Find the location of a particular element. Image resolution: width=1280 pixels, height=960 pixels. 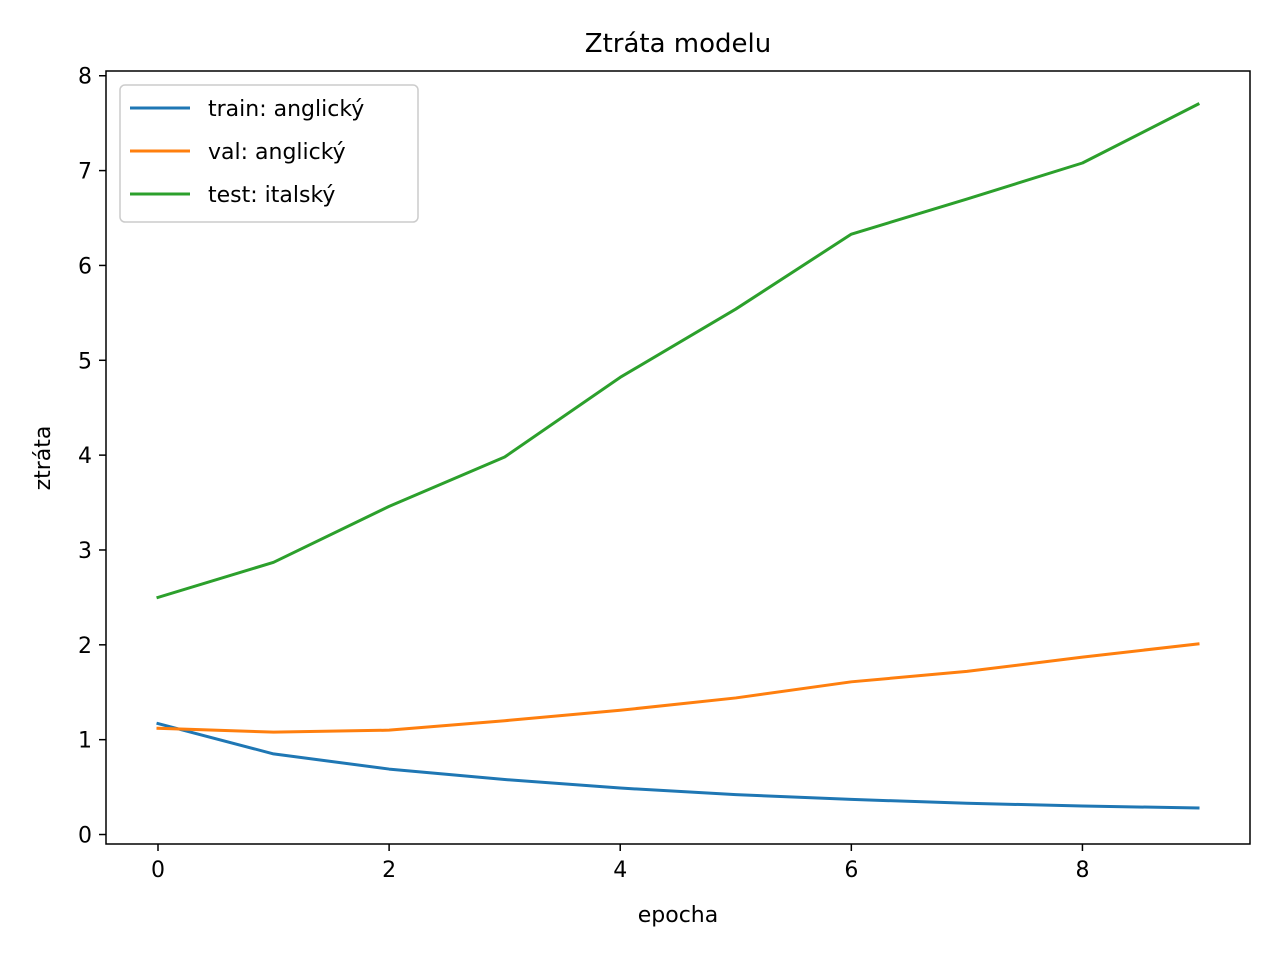

y-tick-label: 1 is located at coordinates (85, 741).